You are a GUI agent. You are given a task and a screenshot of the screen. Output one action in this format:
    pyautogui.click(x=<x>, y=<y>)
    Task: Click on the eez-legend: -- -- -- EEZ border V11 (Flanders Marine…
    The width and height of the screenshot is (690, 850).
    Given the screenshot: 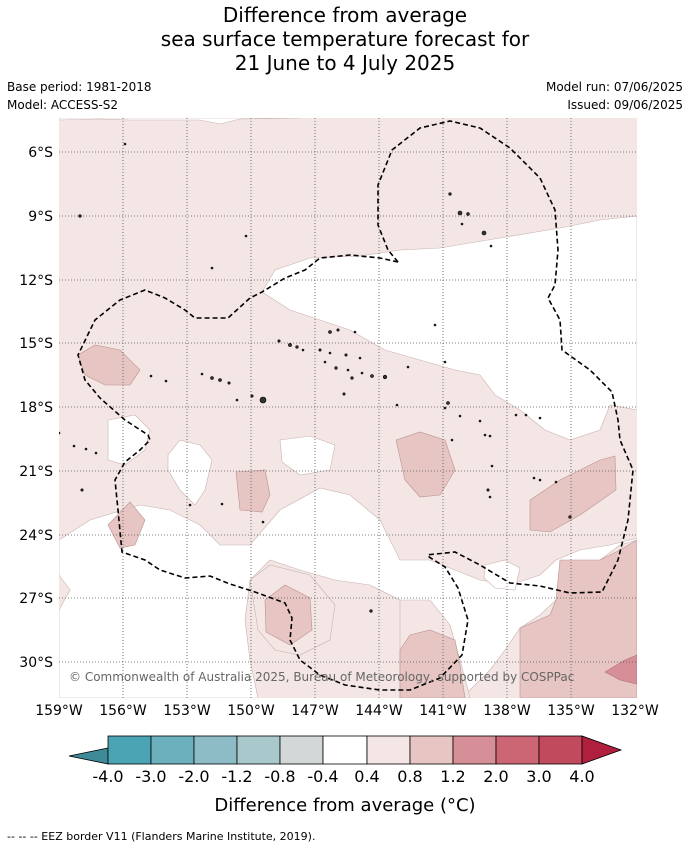 What is the action you would take?
    pyautogui.click(x=161, y=836)
    